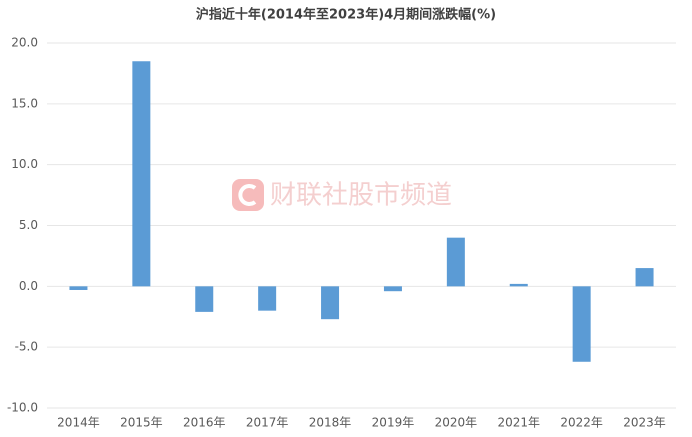 This screenshot has height=437, width=692. Describe the element at coordinates (26, 347) in the screenshot. I see `y-tick-label: -5.0` at that location.